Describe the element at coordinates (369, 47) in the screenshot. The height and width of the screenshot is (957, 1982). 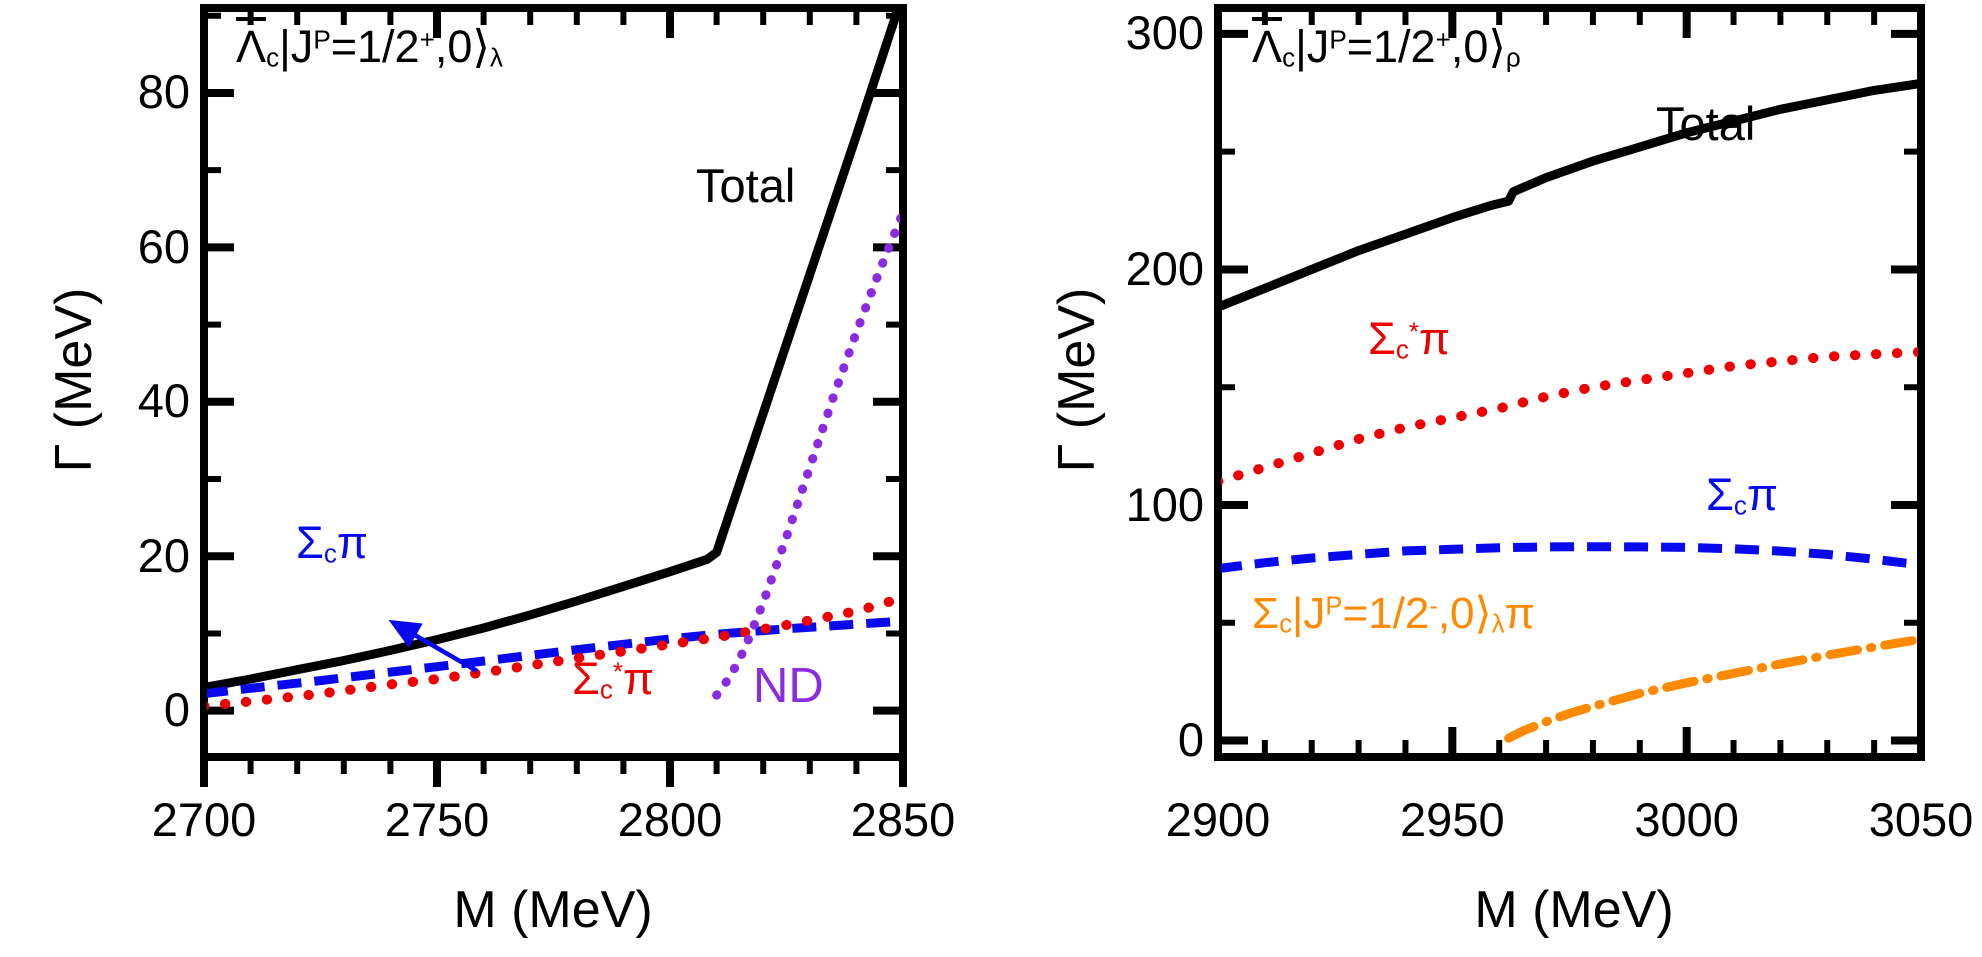
I see `panel-title-left: Λc|JP=1/2+,0⟩λ` at that location.